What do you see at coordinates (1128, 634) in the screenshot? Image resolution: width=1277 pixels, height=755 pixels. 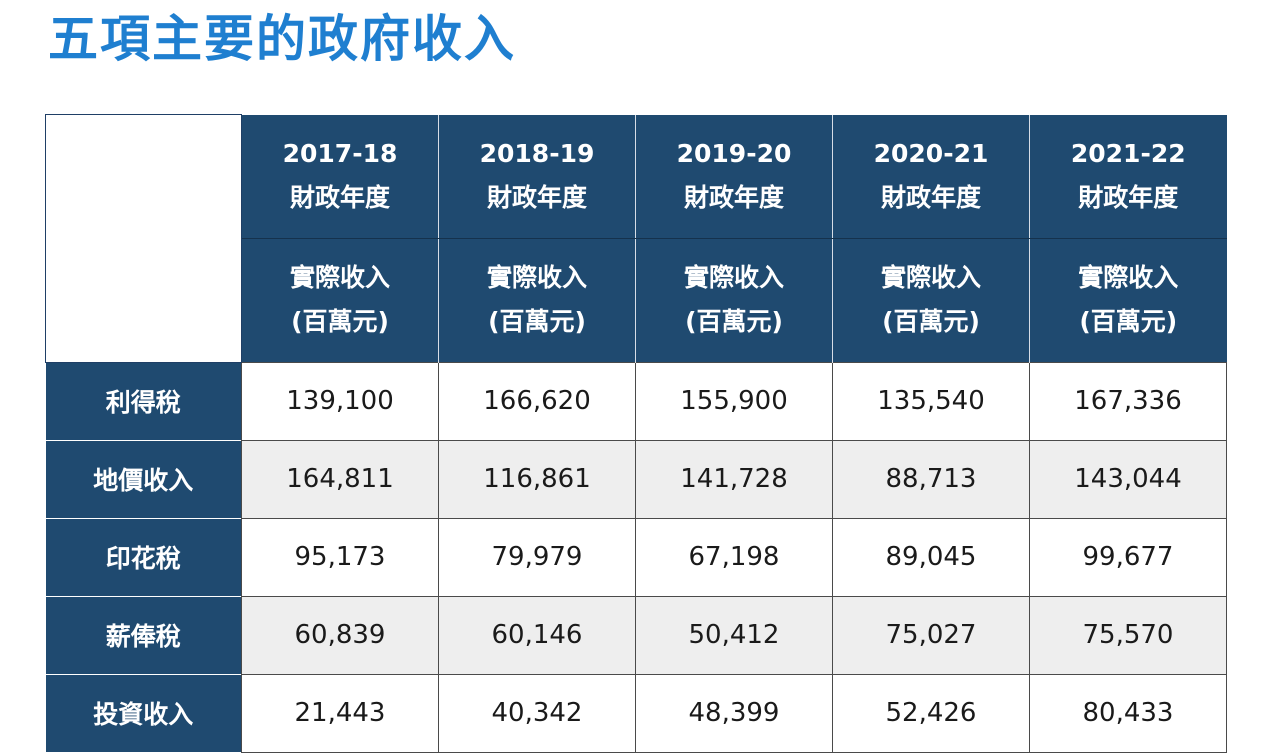 I see `table-cell: 75,570` at bounding box center [1128, 634].